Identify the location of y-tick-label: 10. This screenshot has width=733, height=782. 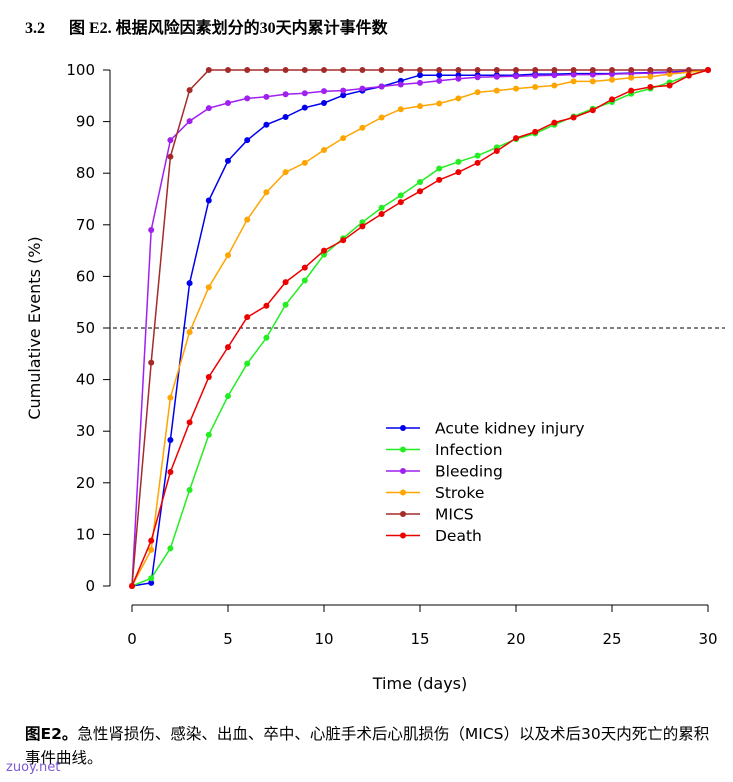
(85, 534).